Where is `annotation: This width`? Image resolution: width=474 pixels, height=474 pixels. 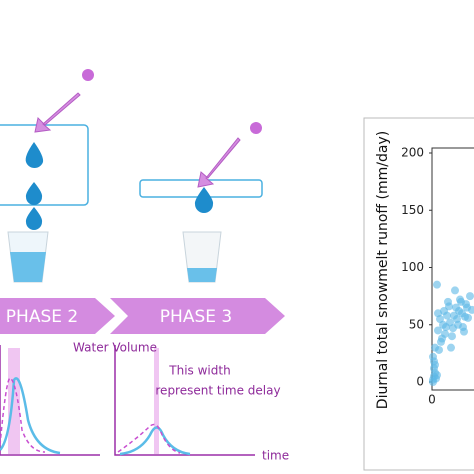 annotation: This width is located at coordinates (199, 371).